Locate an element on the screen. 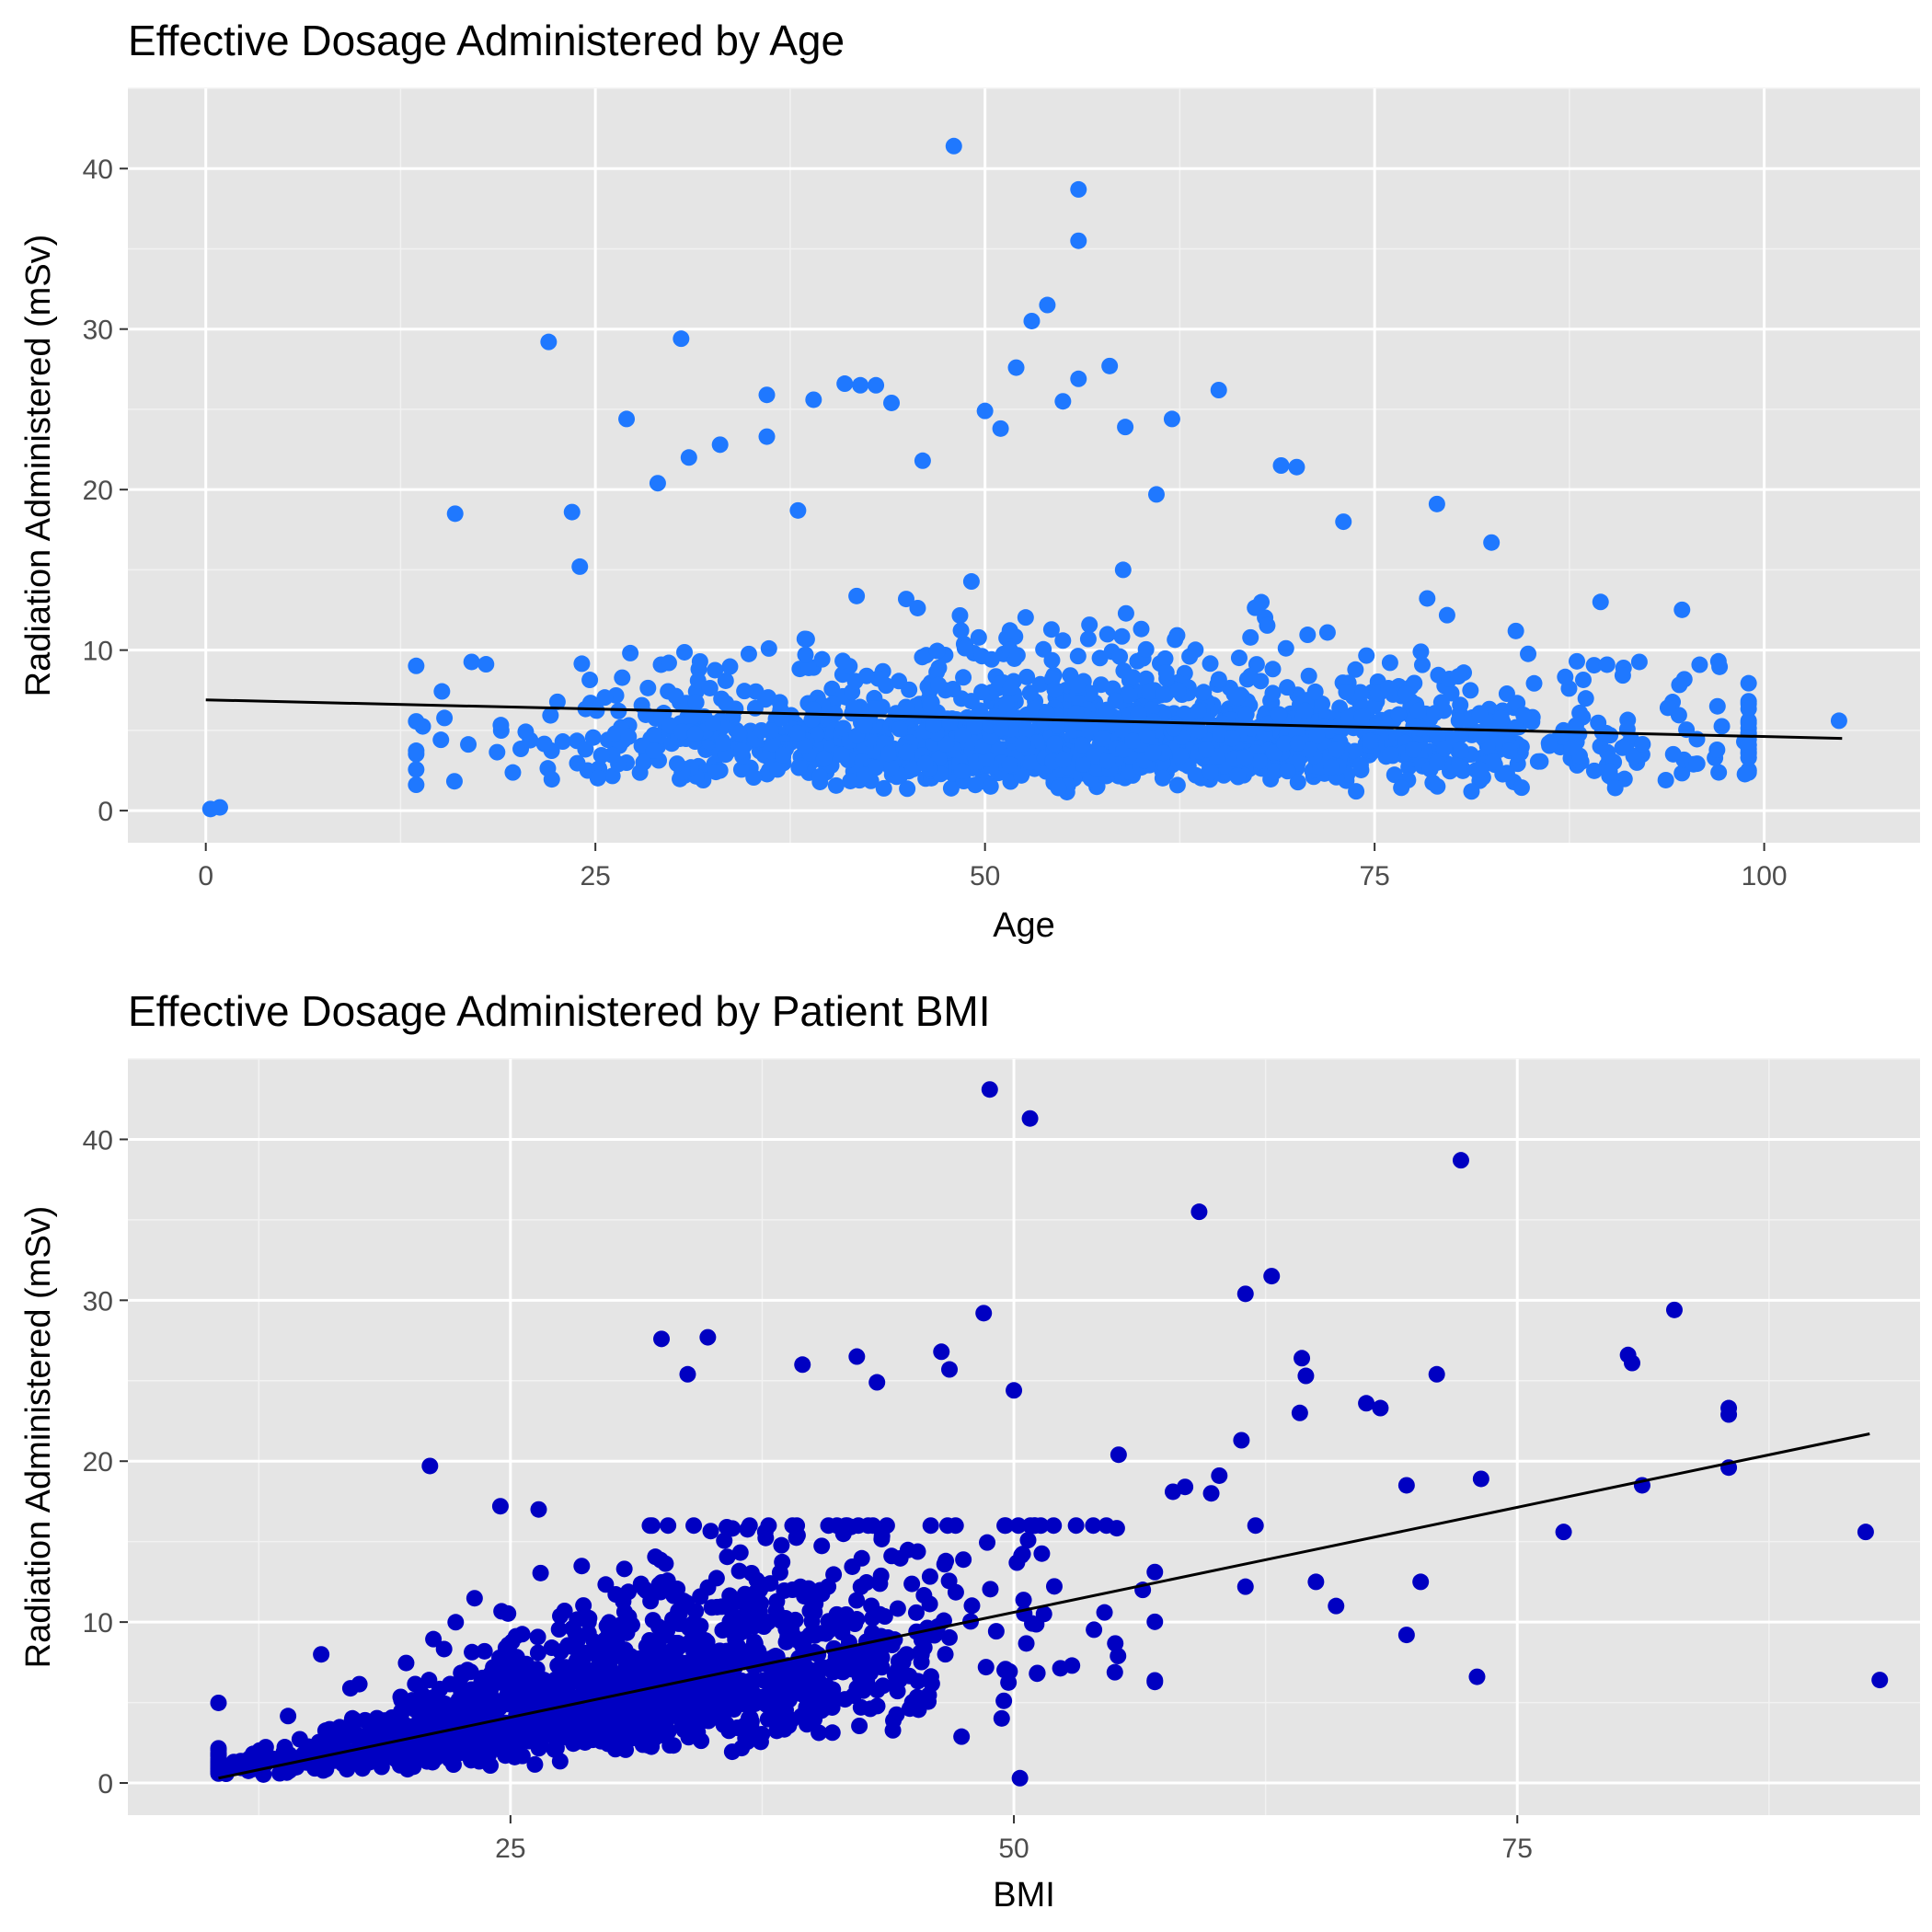 This screenshot has width=1932, height=1932. x-tick-label: 25 is located at coordinates (510, 1849).